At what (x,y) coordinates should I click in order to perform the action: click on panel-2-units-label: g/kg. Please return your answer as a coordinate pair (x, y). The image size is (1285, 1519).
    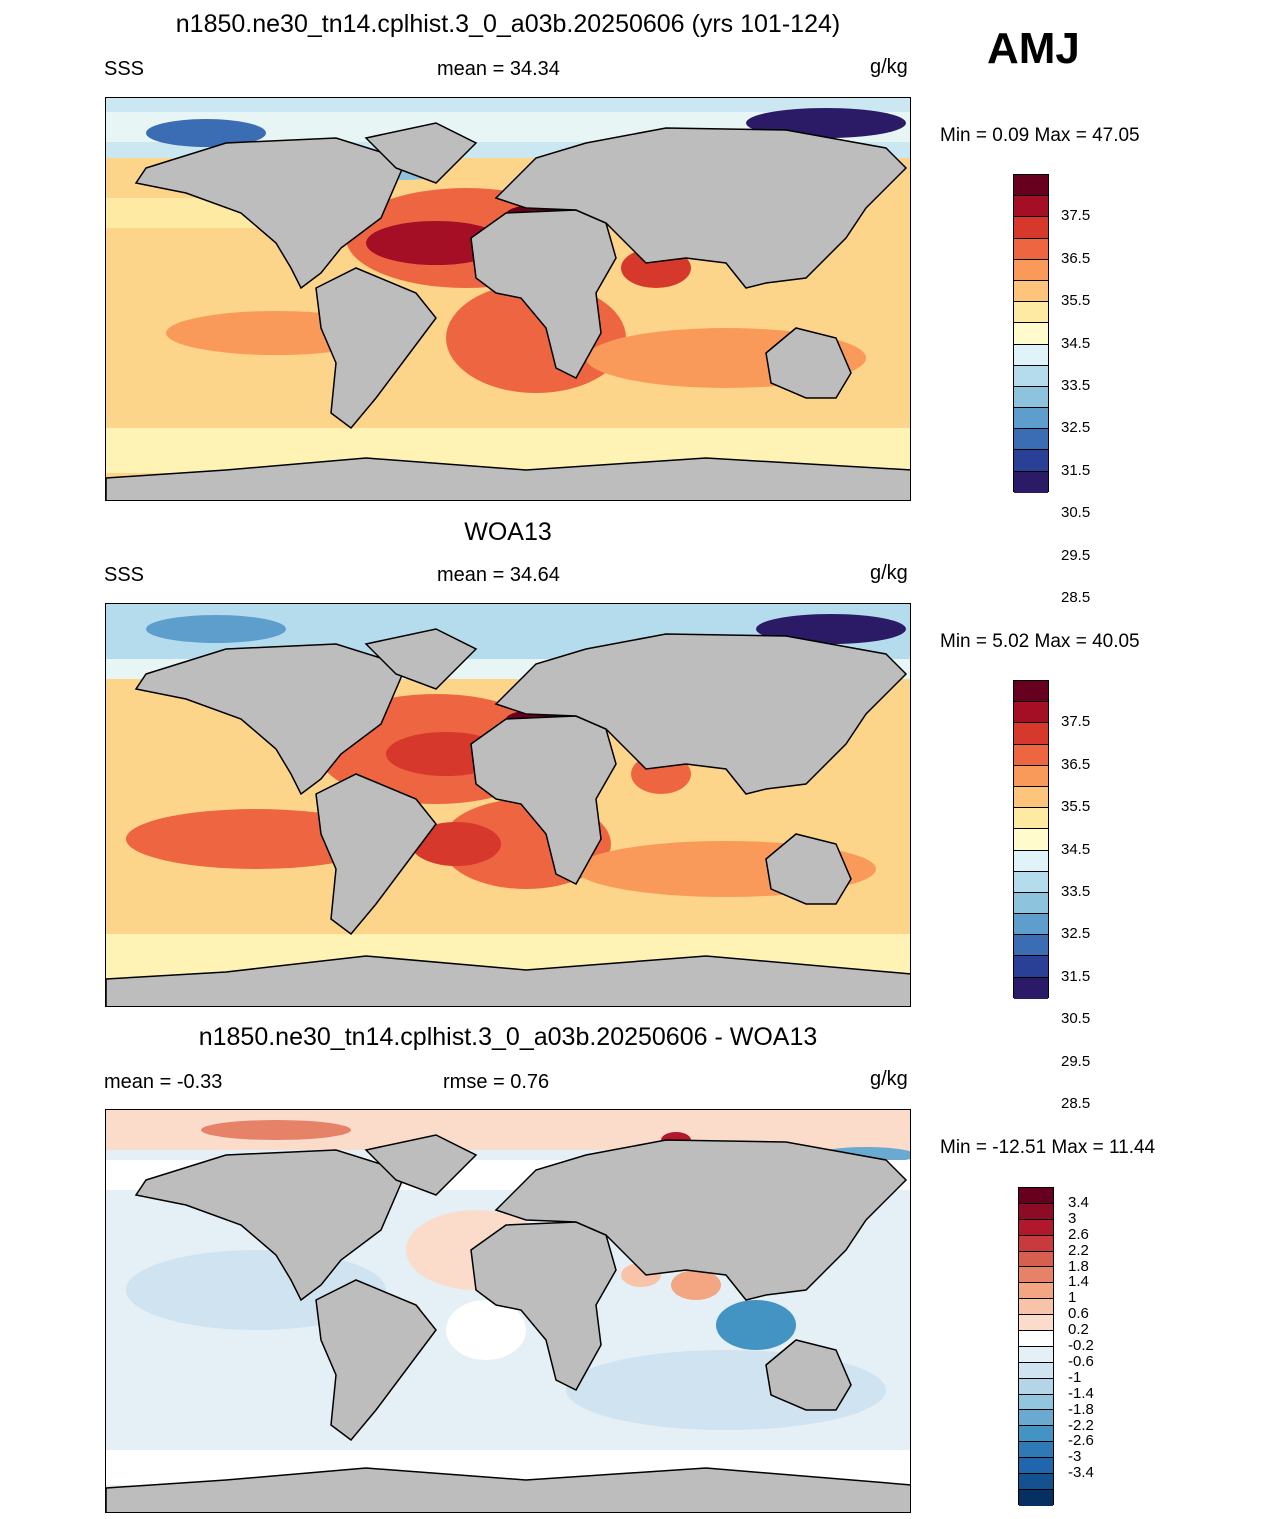
    Looking at the image, I should click on (889, 573).